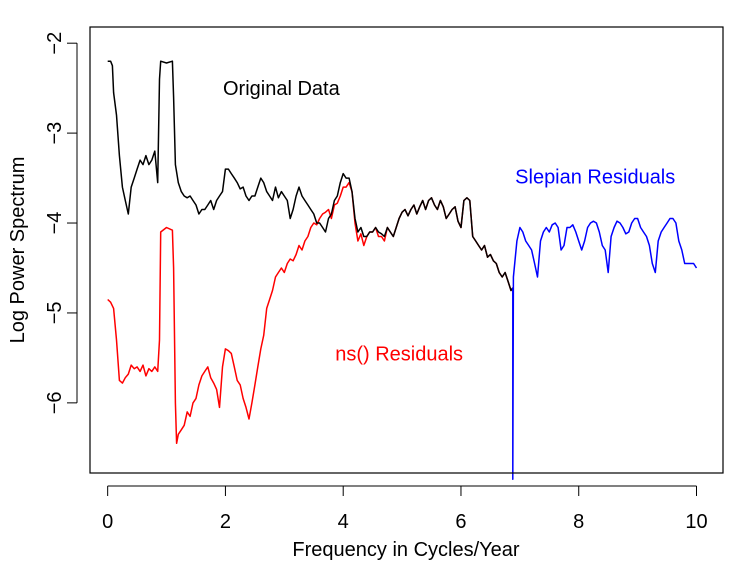 This screenshot has width=750, height=563. What do you see at coordinates (460, 522) in the screenshot?
I see `x-tick-label: 6` at bounding box center [460, 522].